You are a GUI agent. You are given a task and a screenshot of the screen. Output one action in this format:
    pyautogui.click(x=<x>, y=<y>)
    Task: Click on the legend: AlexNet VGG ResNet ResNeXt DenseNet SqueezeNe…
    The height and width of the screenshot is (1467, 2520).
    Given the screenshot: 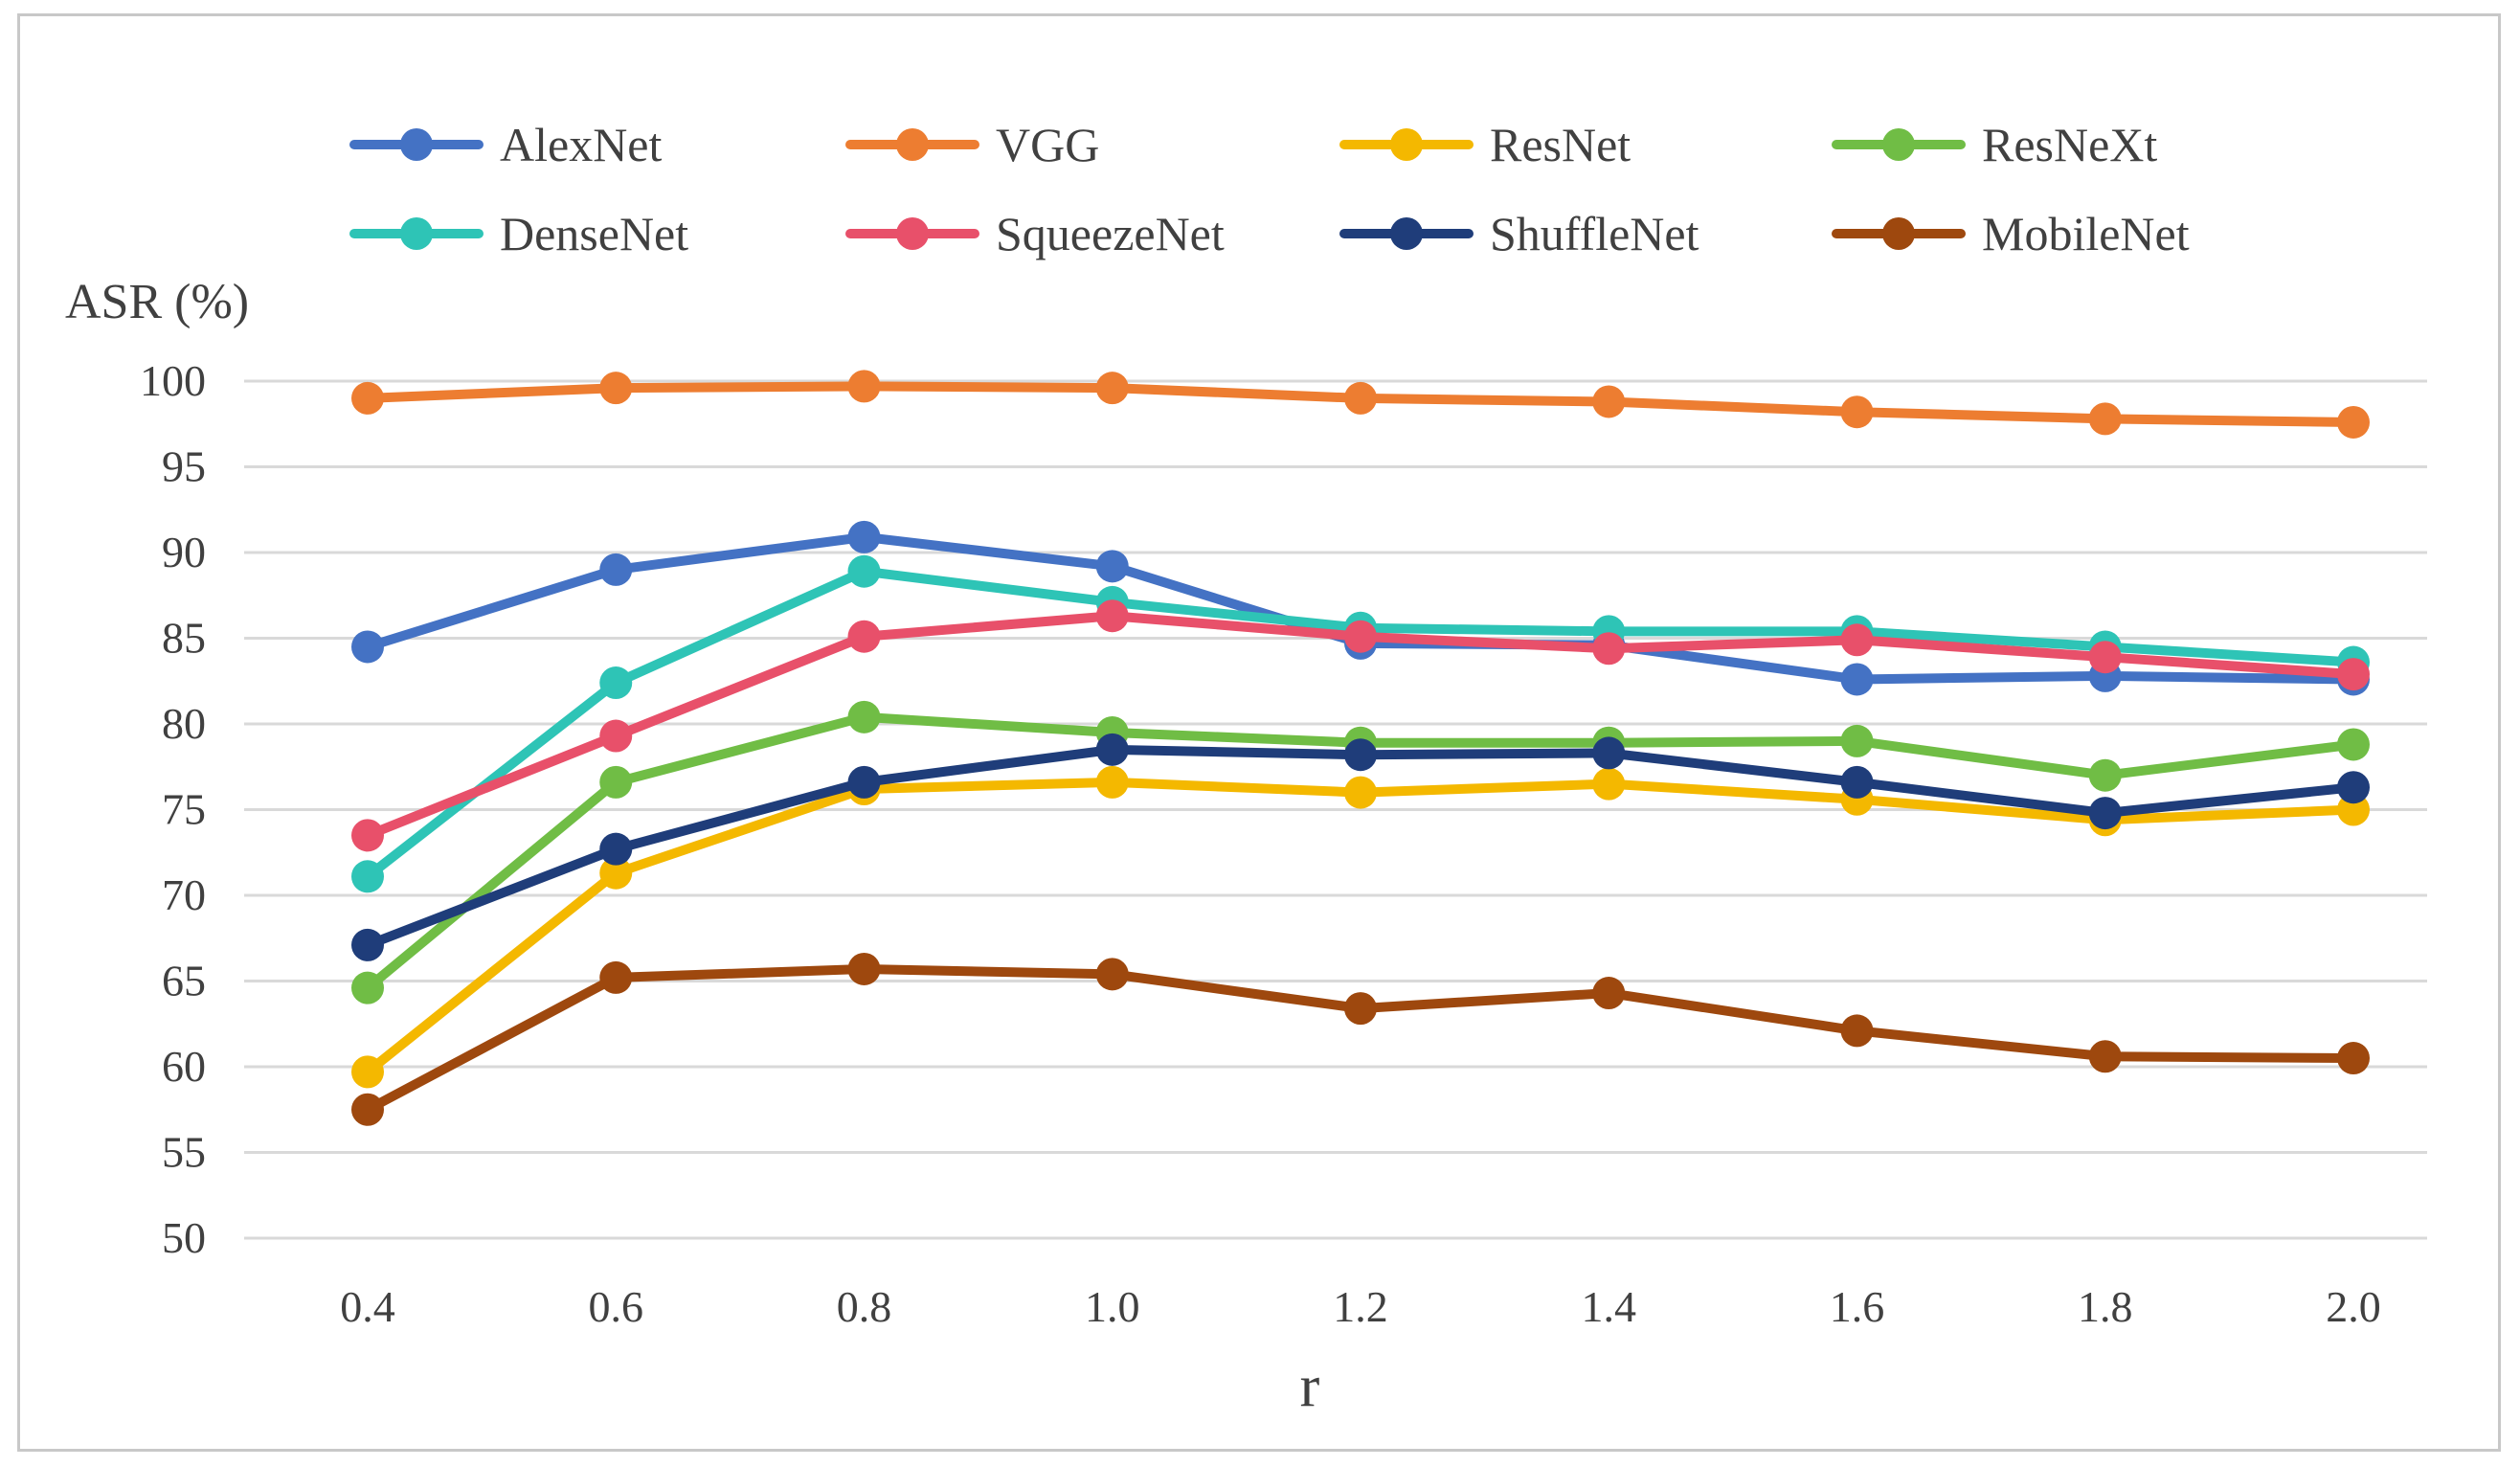 What is the action you would take?
    pyautogui.click(x=1269, y=189)
    